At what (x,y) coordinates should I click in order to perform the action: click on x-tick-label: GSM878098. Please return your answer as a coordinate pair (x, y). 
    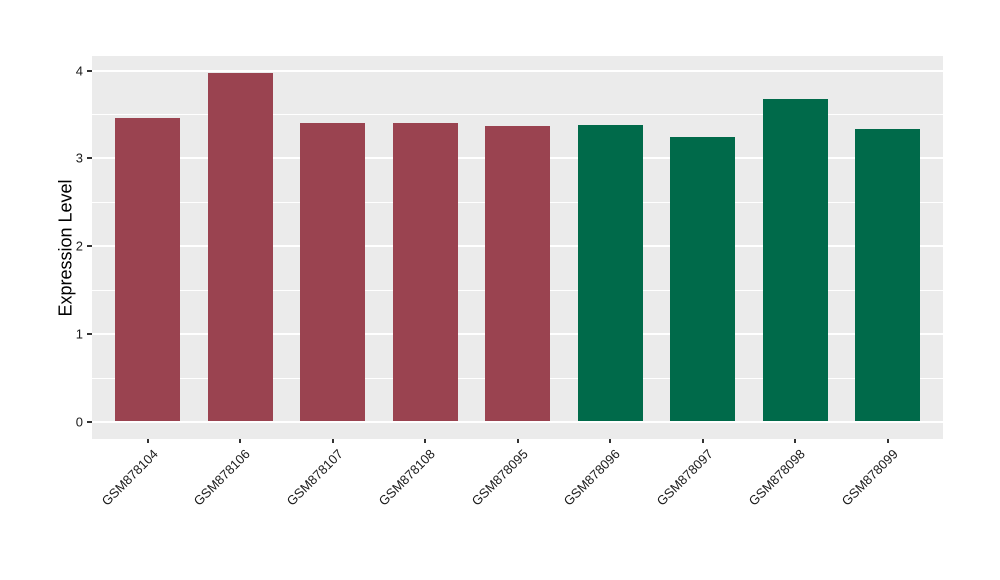
    Looking at the image, I should click on (776, 477).